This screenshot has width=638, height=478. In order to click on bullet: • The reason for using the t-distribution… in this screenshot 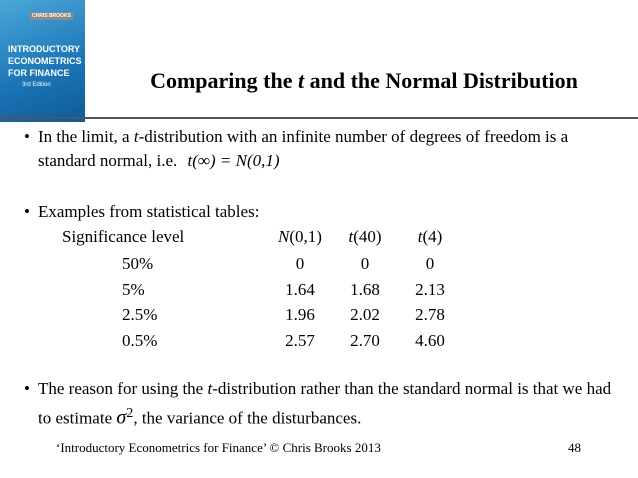, I will do `click(318, 404)`.